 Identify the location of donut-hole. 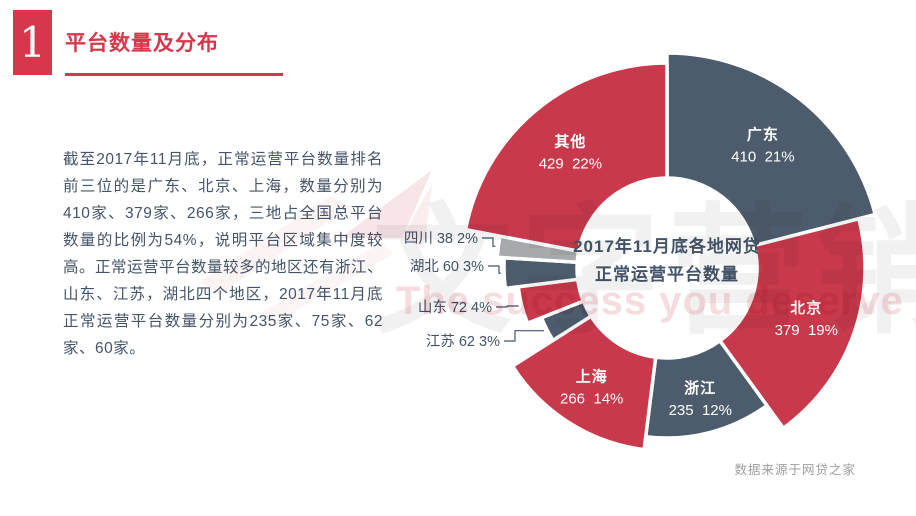
(667, 268).